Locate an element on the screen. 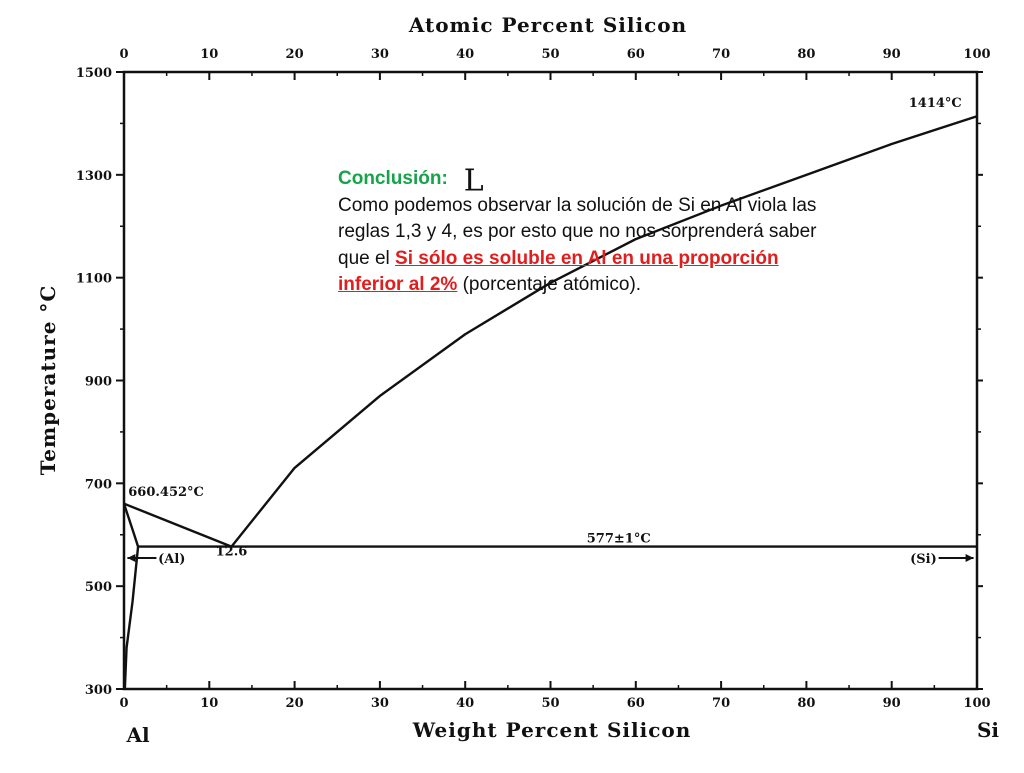  x-tick-label-4: 40 is located at coordinates (465, 703).